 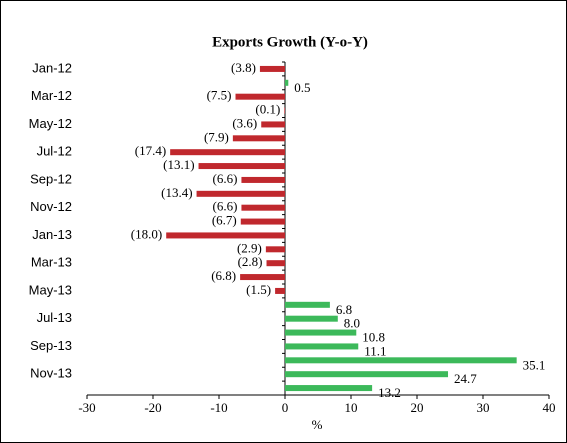 What do you see at coordinates (244, 122) in the screenshot?
I see `value-label: (3.6)` at bounding box center [244, 122].